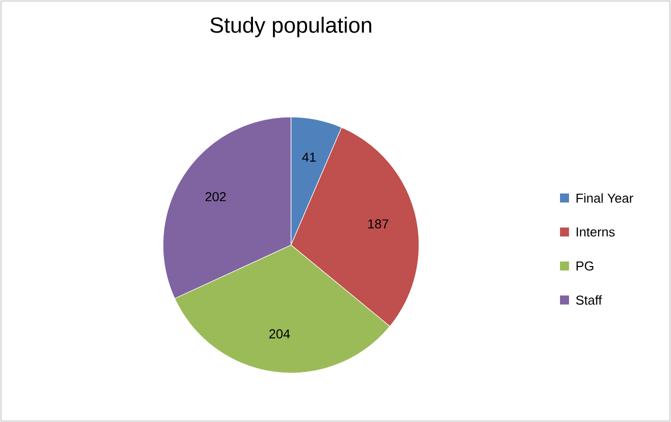 The image size is (671, 422). What do you see at coordinates (585, 266) in the screenshot?
I see `legend-label: PG` at bounding box center [585, 266].